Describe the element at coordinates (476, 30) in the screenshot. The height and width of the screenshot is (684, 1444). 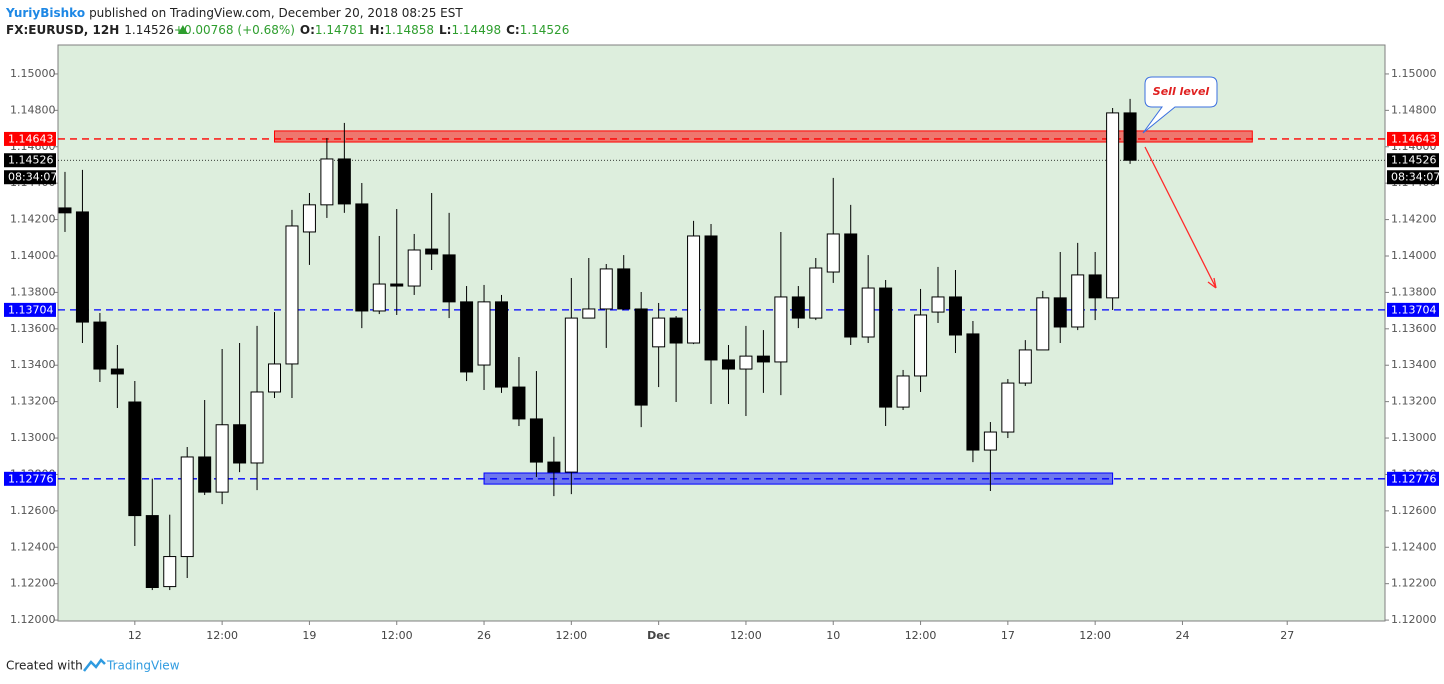
I see `ohlc-value: 1.14498` at that location.